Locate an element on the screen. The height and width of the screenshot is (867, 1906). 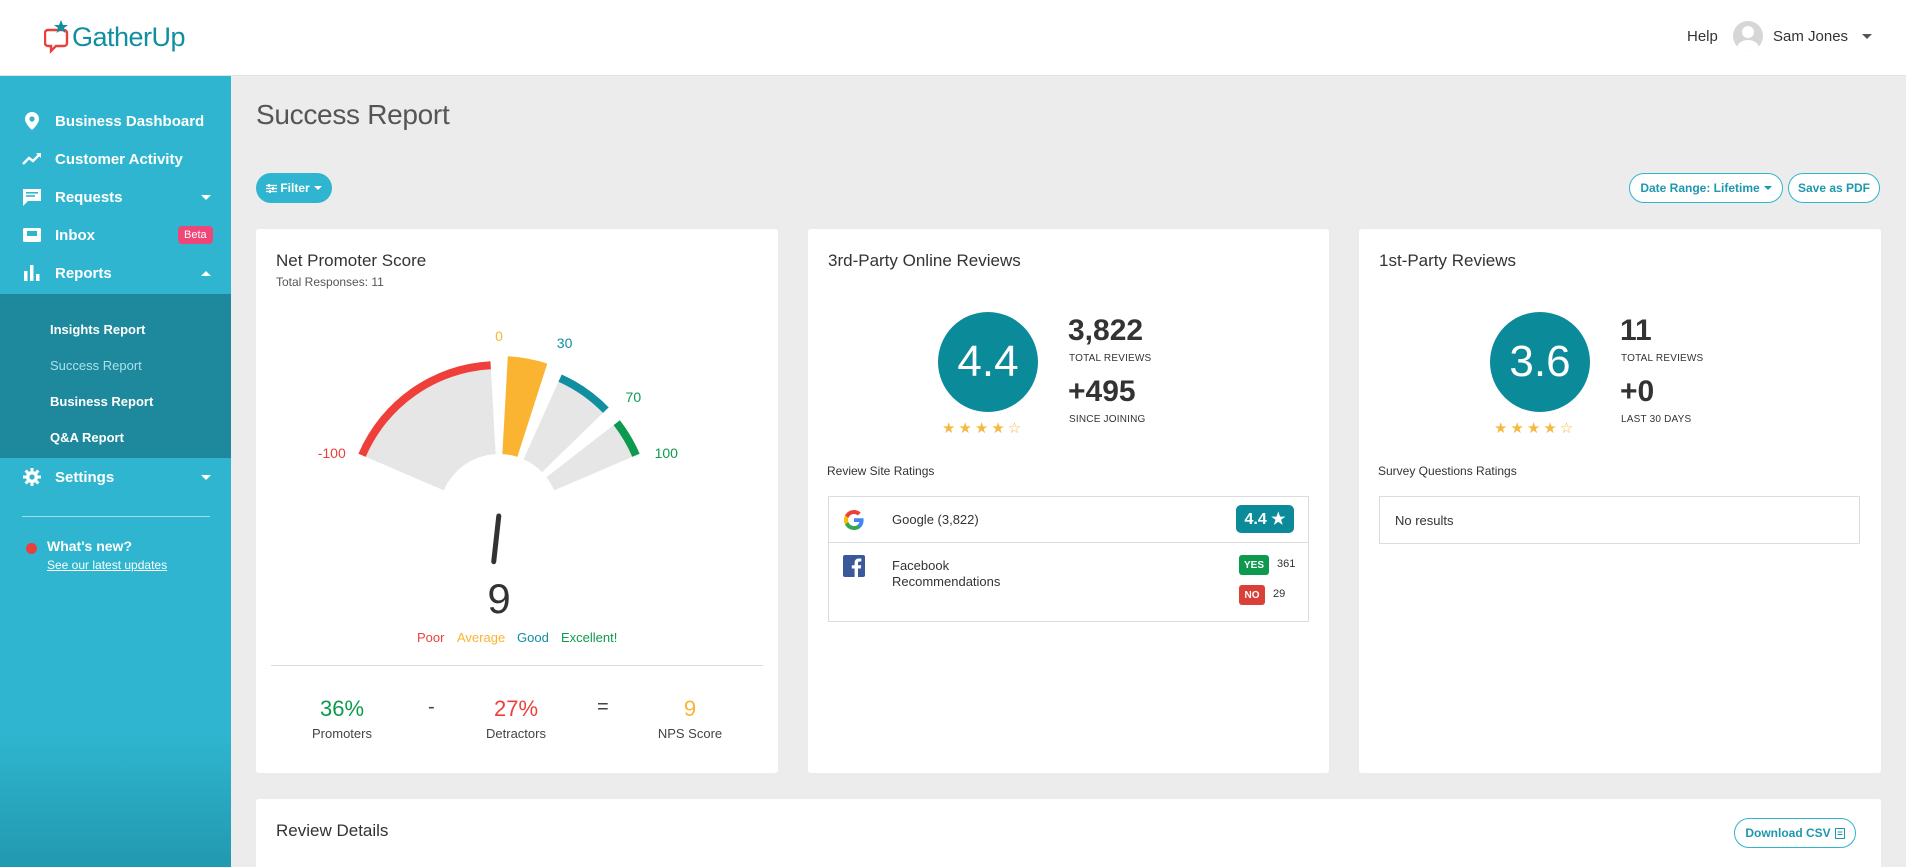
review-site-ratings-label: Review Site Ratings is located at coordinates (881, 471).